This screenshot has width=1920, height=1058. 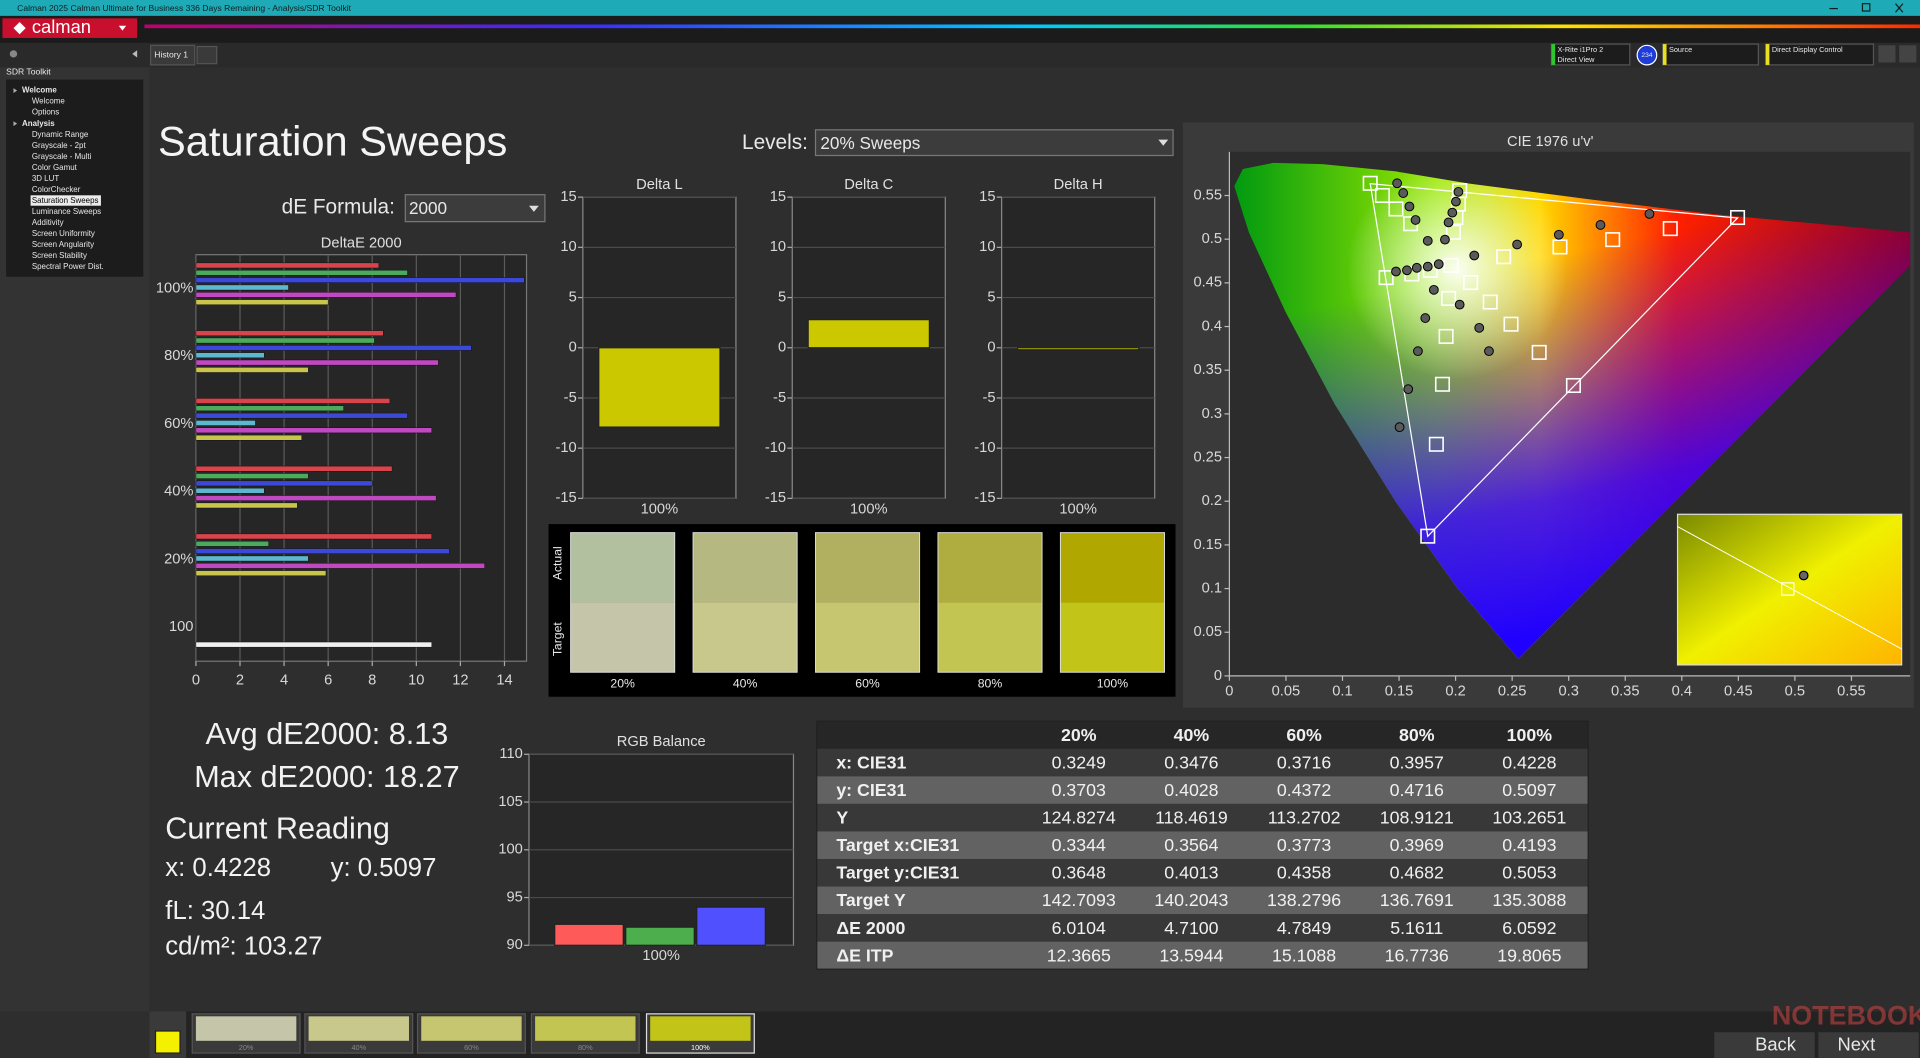 I want to click on tree-item: Dynamic Range, so click(x=60, y=134).